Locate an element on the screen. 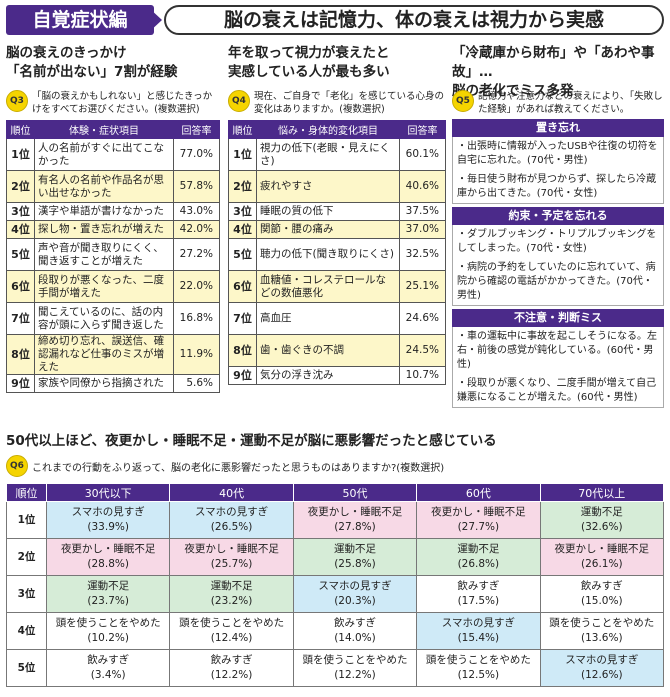  answer-cell: 頭を使うことをやめた (12.4%) is located at coordinates (231, 631).